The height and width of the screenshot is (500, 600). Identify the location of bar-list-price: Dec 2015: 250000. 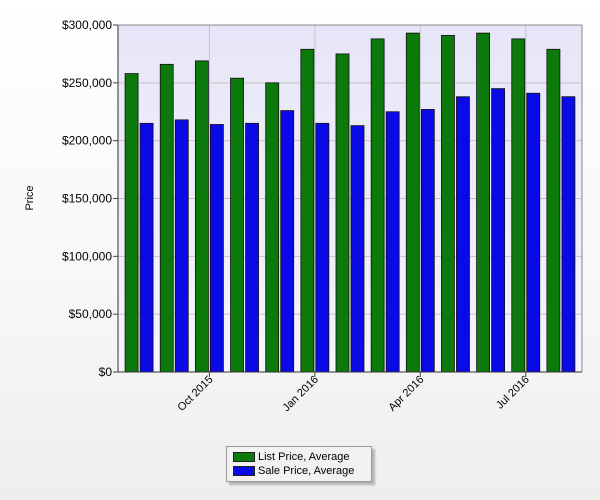
(272, 227).